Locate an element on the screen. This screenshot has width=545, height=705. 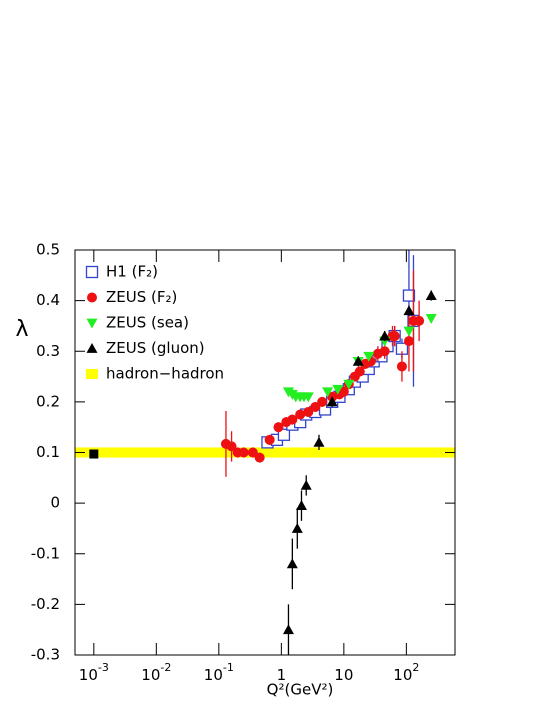
legend-label: hadron−hadron is located at coordinates (165, 374).